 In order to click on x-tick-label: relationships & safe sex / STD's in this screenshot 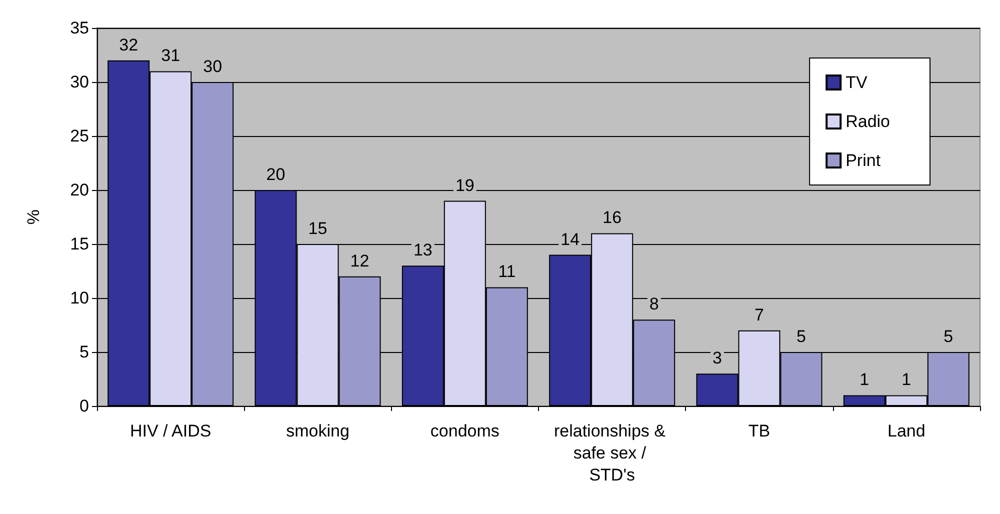, I will do `click(612, 453)`.